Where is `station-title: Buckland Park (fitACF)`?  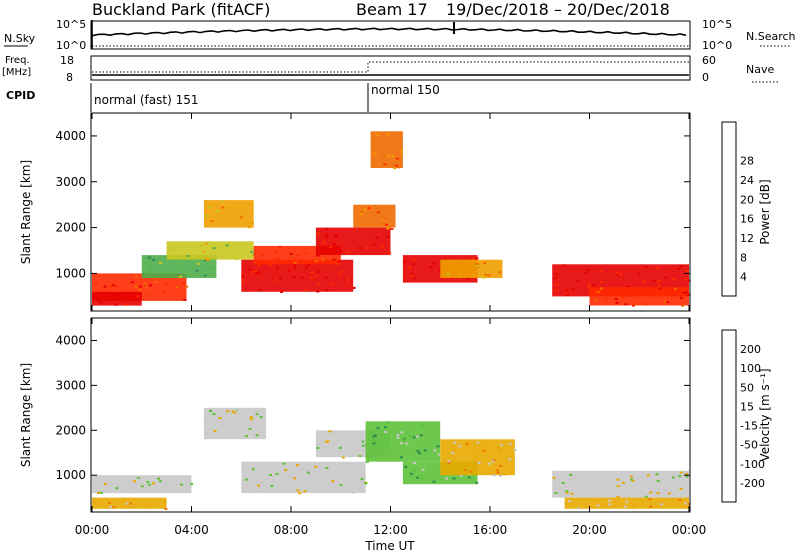 station-title: Buckland Park (fitACF) is located at coordinates (181, 9).